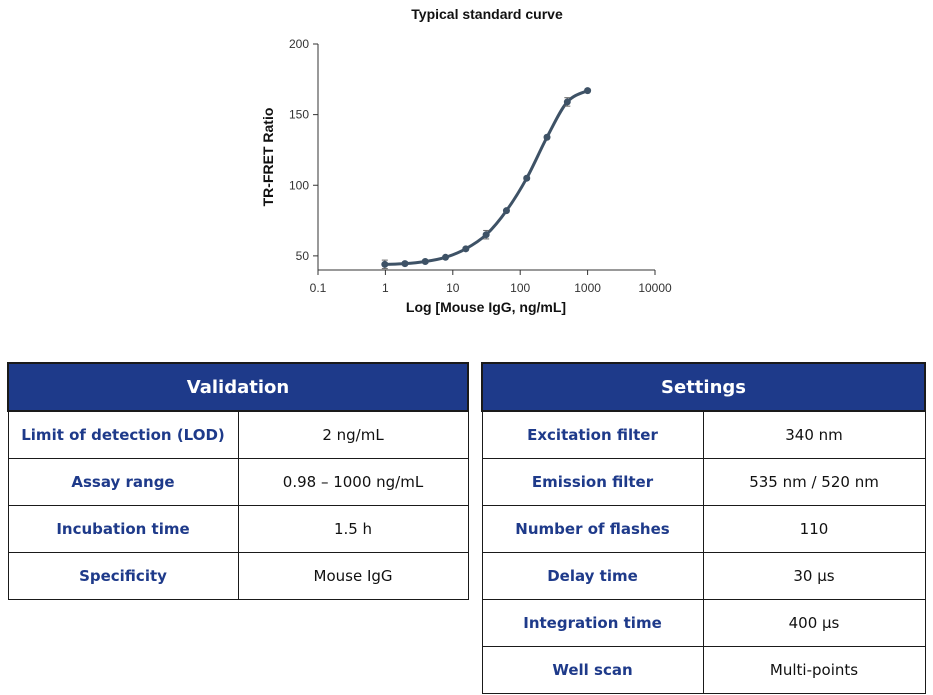  I want to click on validation-header-row: Validation, so click(238, 387).